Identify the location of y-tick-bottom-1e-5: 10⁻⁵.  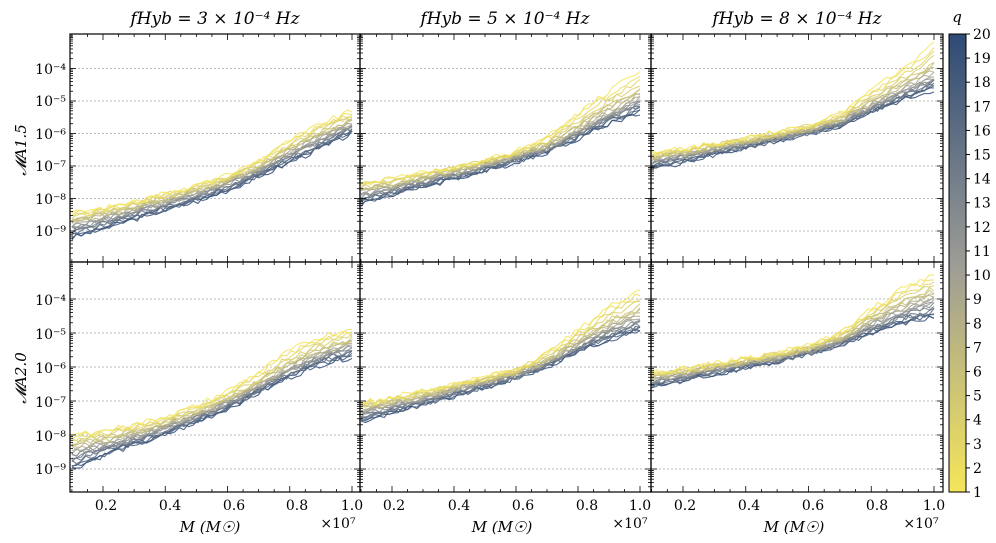
(50, 335).